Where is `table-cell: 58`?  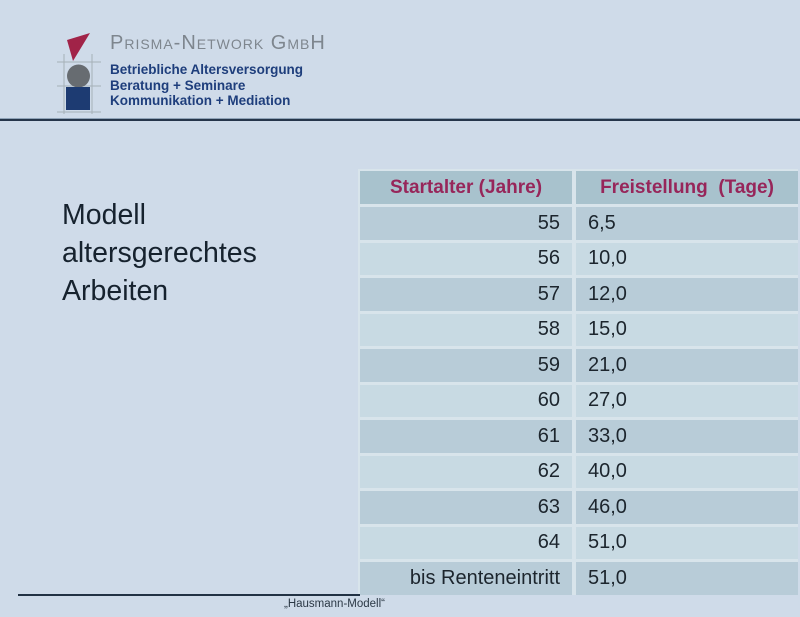 table-cell: 58 is located at coordinates (466, 329).